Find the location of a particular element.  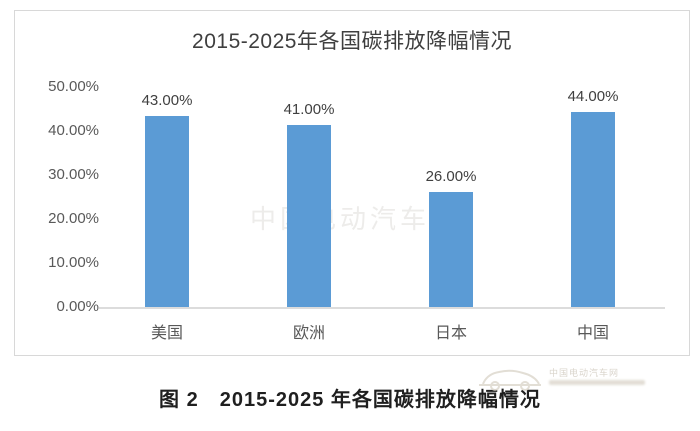

bar-group-china: 44.00% is located at coordinates (593, 197).